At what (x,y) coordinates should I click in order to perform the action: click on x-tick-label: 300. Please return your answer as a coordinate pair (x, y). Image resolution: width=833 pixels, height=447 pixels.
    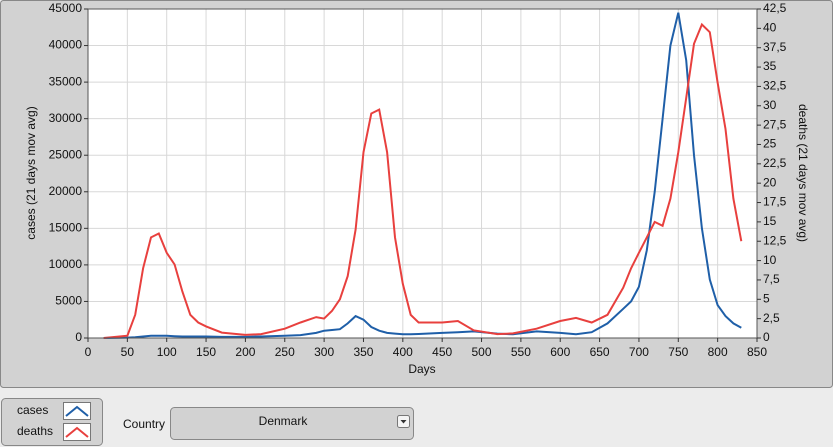
    Looking at the image, I should click on (324, 352).